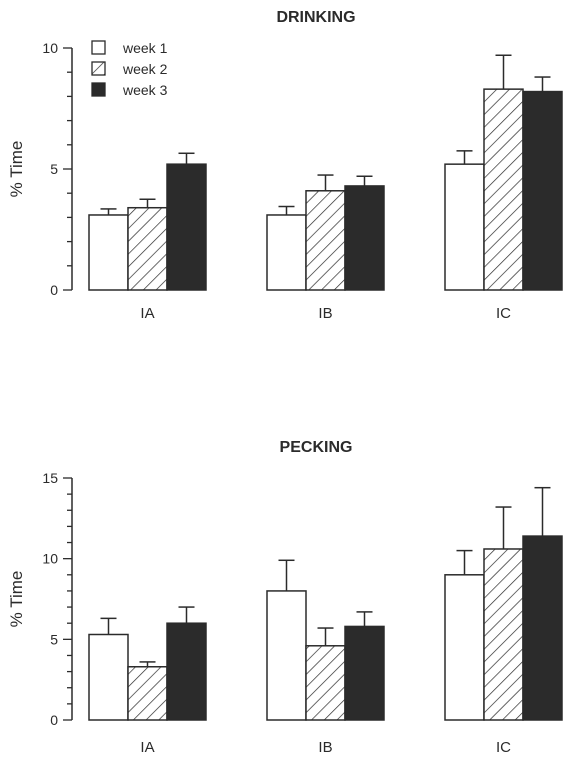 The height and width of the screenshot is (761, 564). I want to click on legend-label: week 2, so click(145, 69).